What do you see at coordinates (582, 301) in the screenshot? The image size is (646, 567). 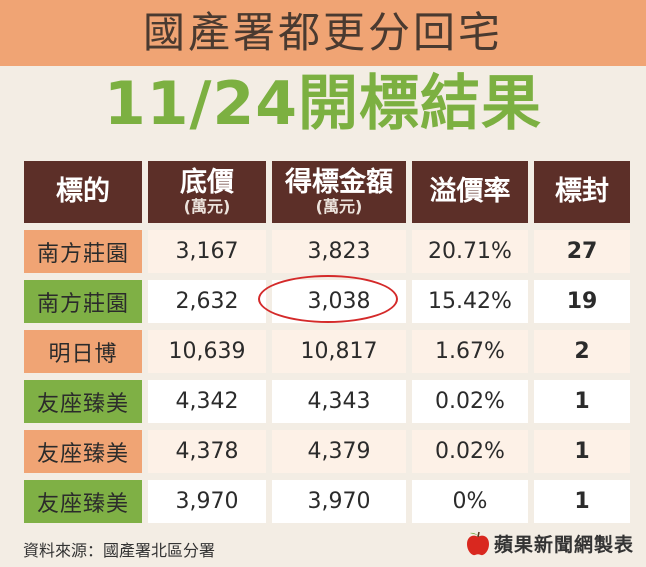 I see `row-bid-count: 19` at bounding box center [582, 301].